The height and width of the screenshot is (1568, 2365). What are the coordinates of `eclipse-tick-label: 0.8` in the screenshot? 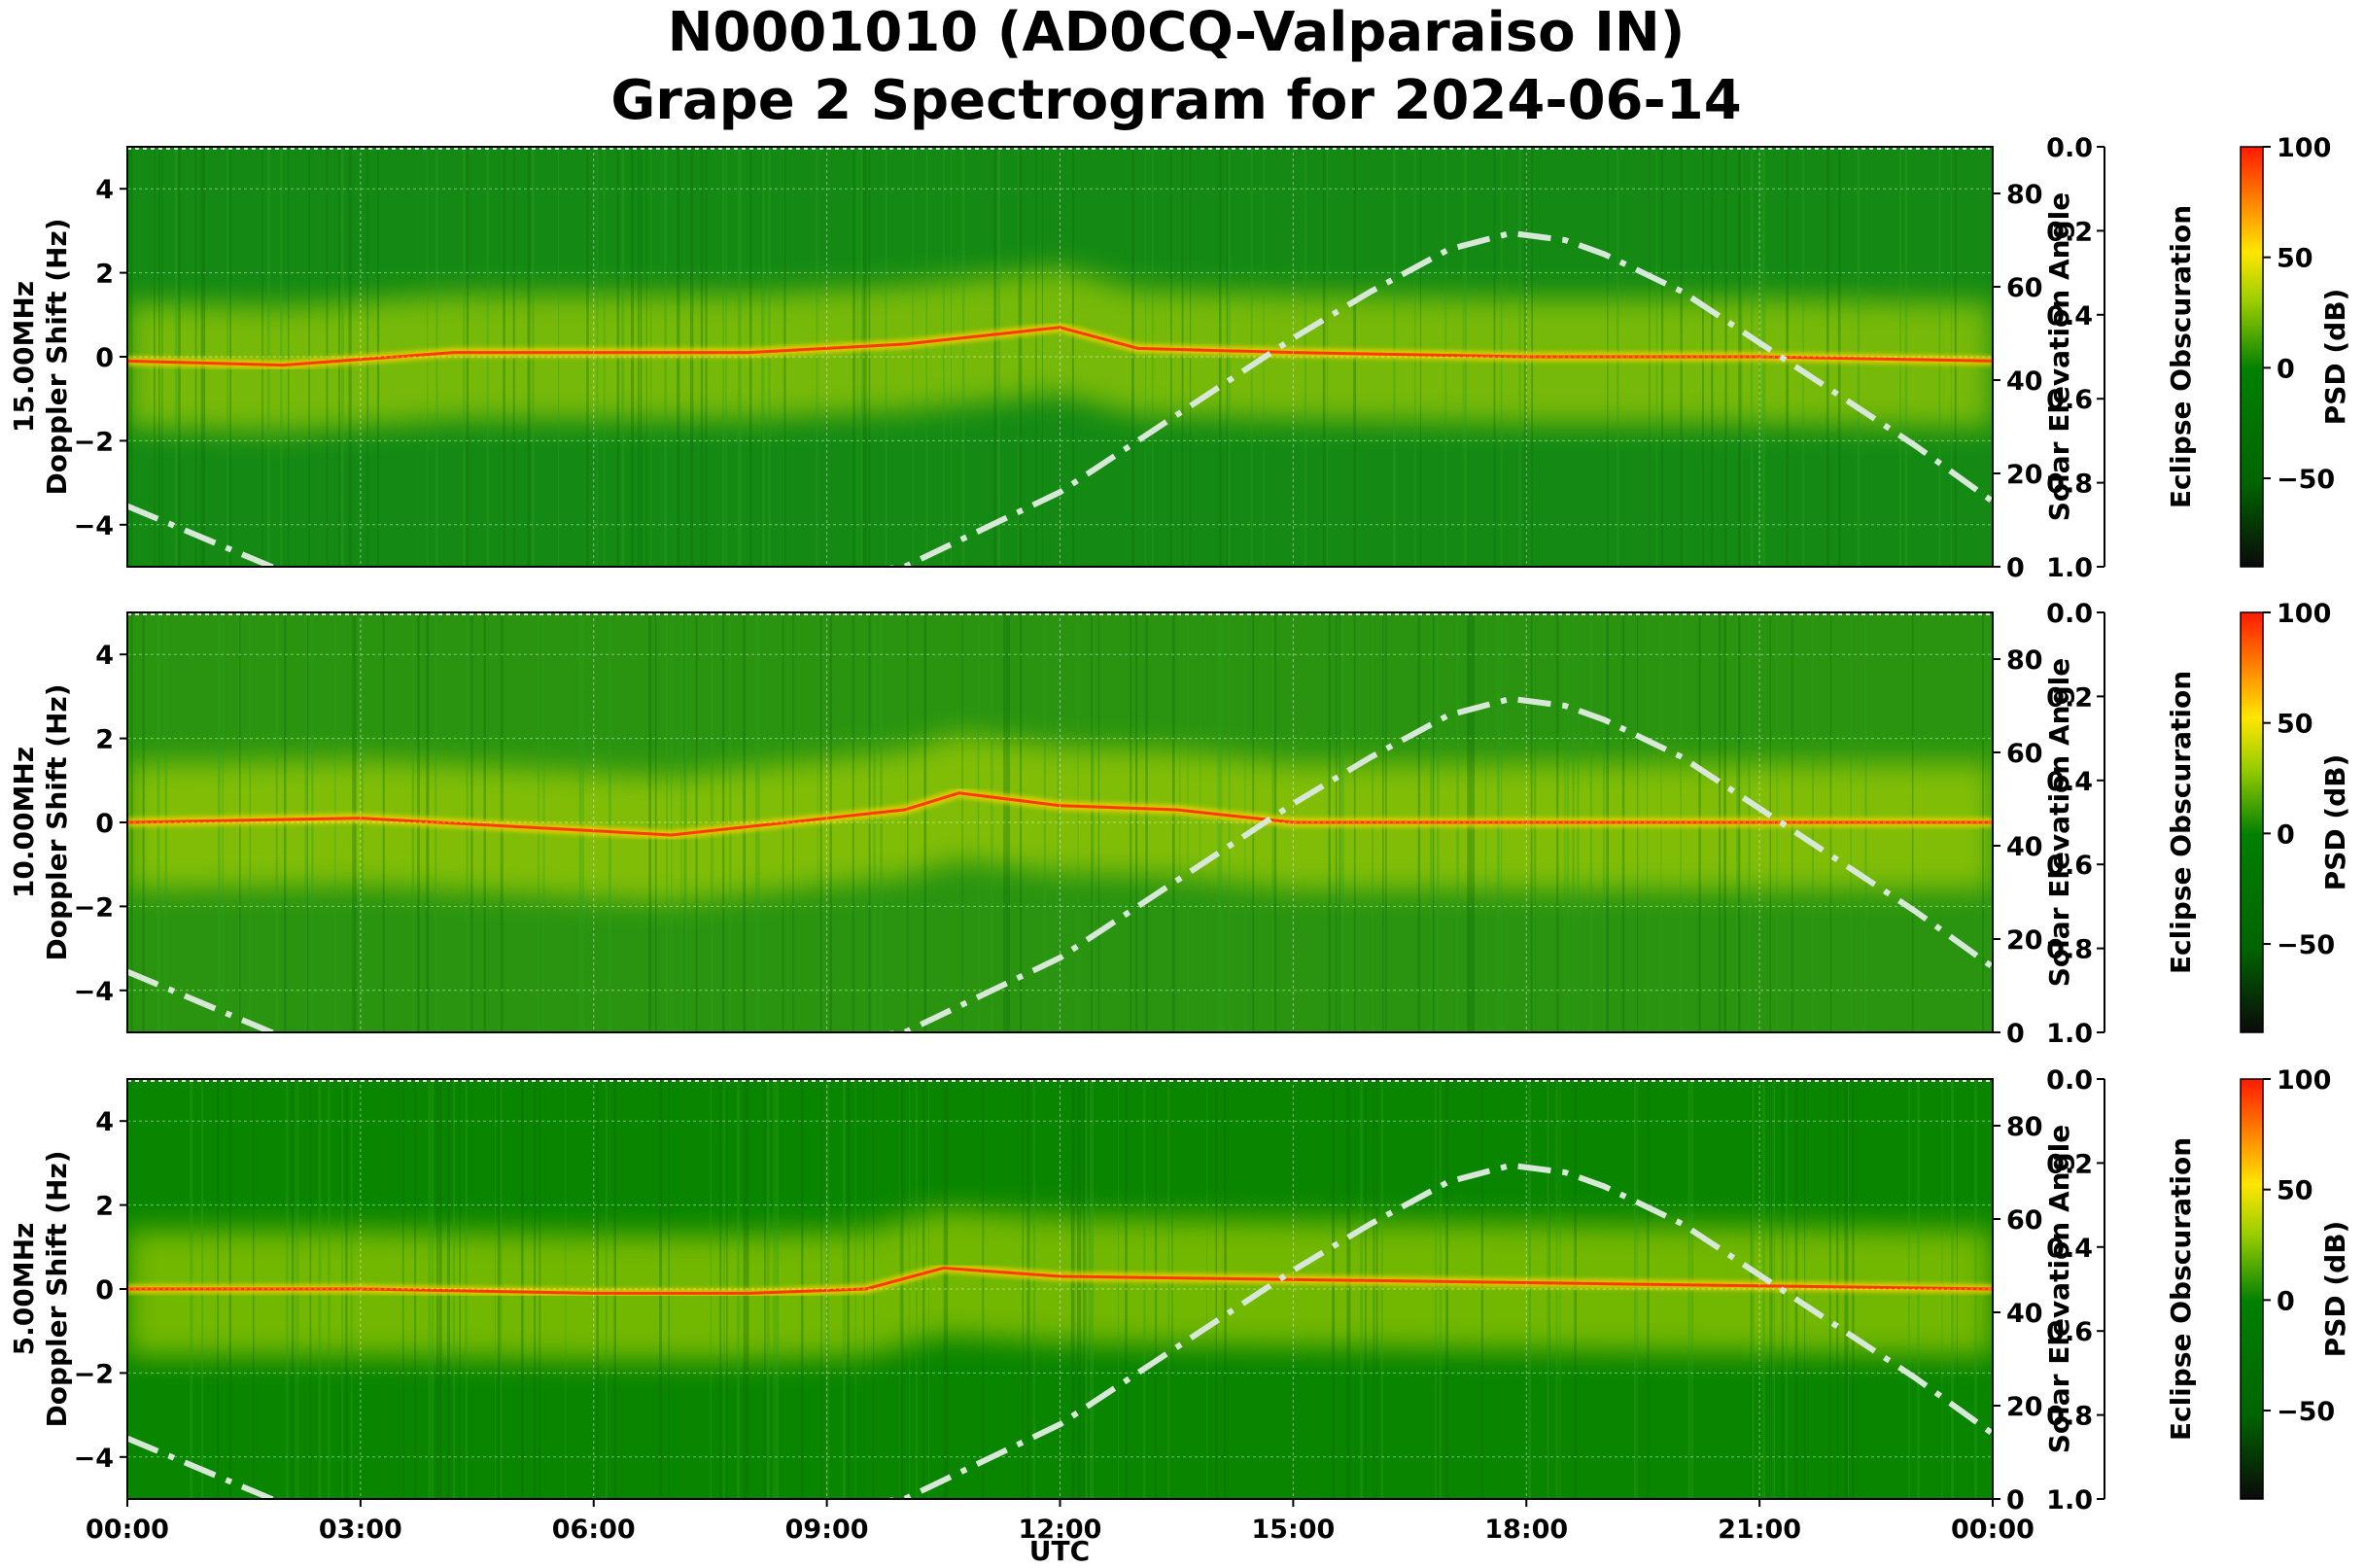 It's located at (2069, 1417).